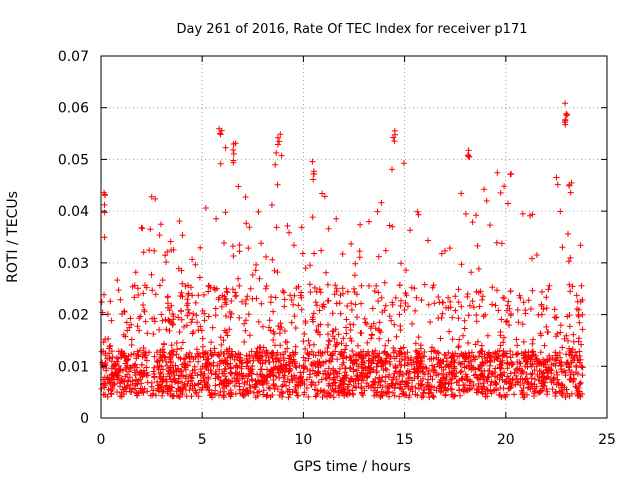 The width and height of the screenshot is (640, 480). I want to click on y-tick-label: 0.05, so click(73, 160).